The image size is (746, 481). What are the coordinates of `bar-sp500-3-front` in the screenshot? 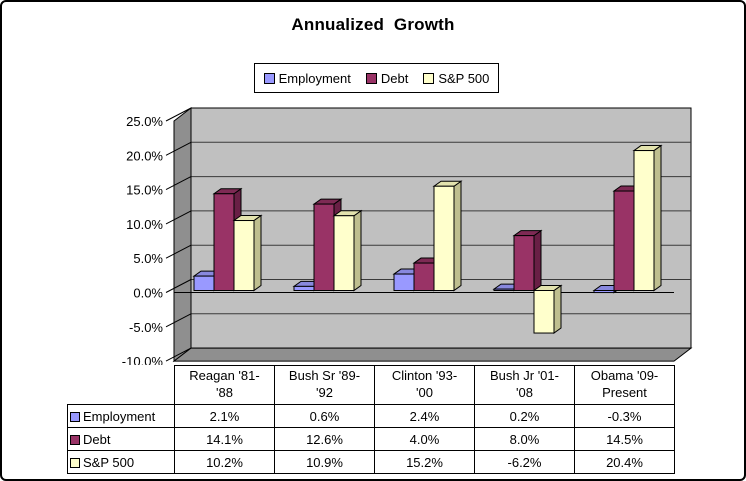 It's located at (544, 312).